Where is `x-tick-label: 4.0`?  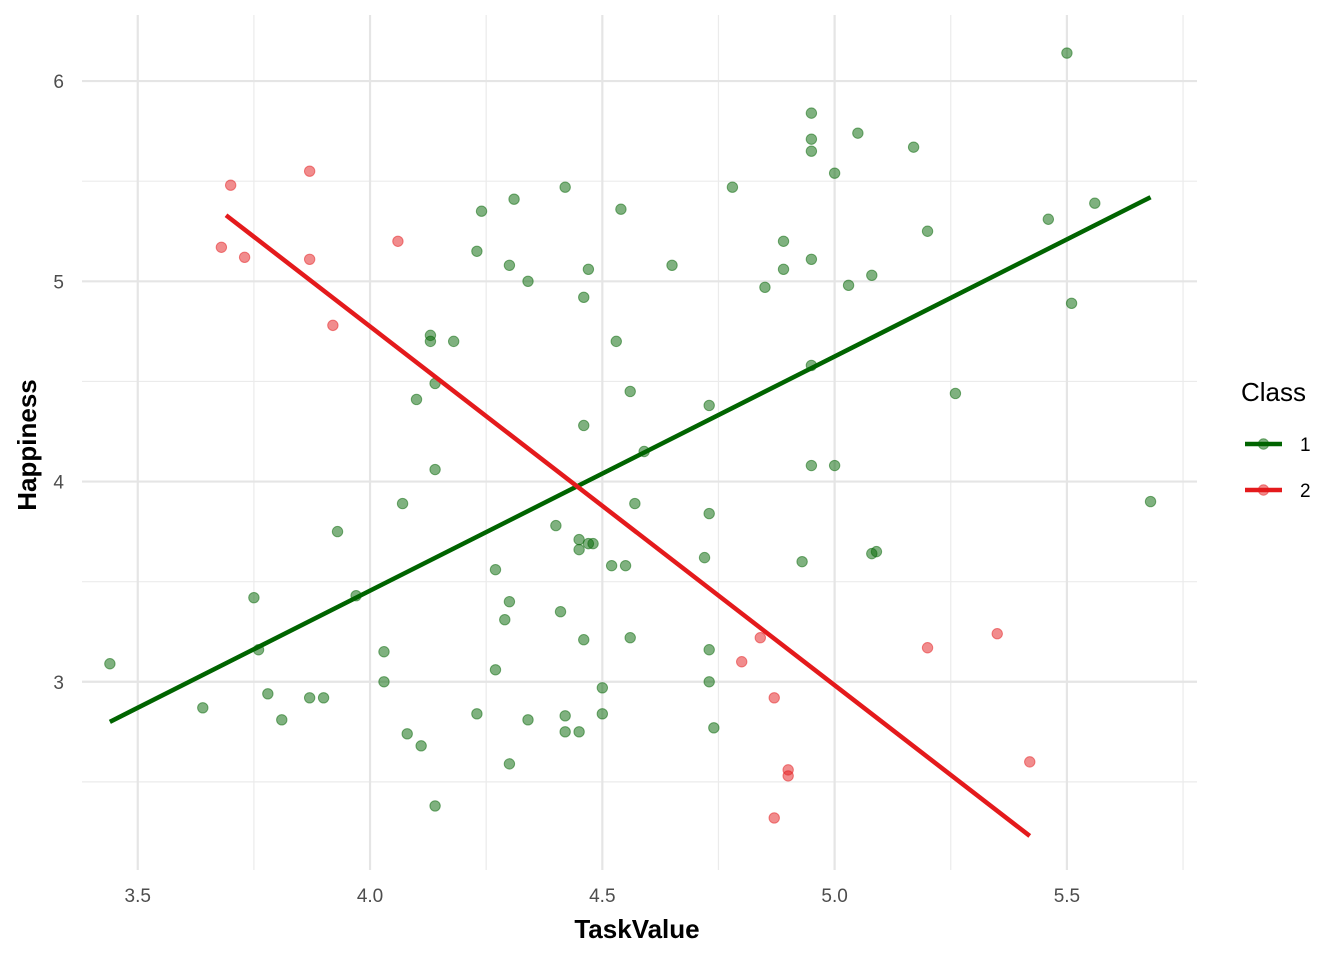
x-tick-label: 4.0 is located at coordinates (370, 896).